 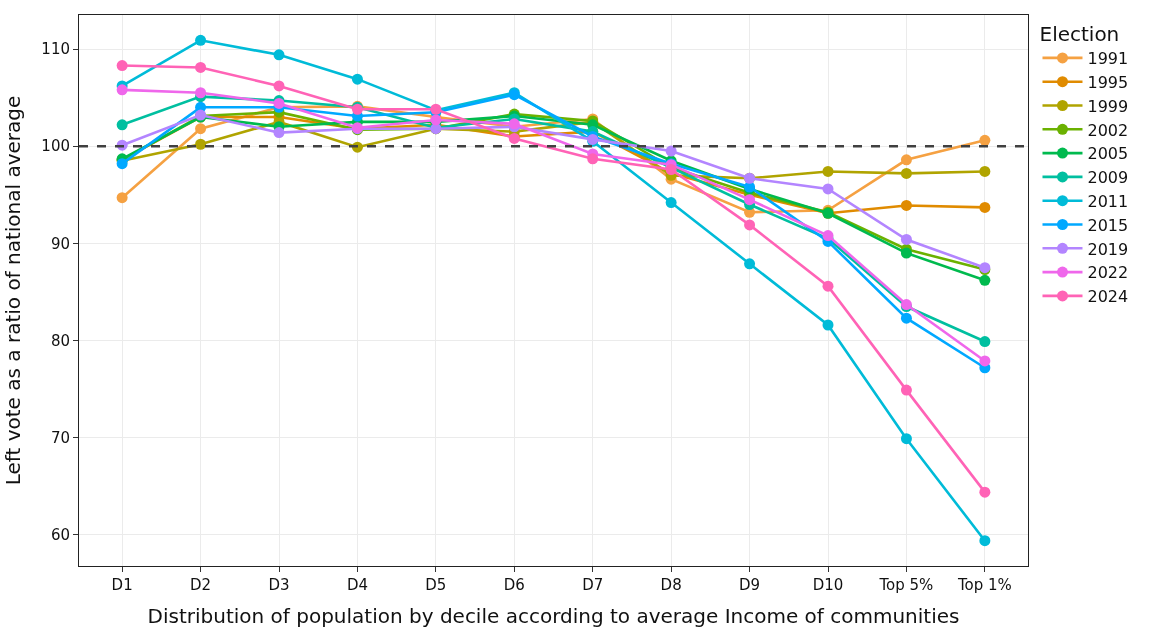 What do you see at coordinates (671, 585) in the screenshot?
I see `x-tick-label: D8` at bounding box center [671, 585].